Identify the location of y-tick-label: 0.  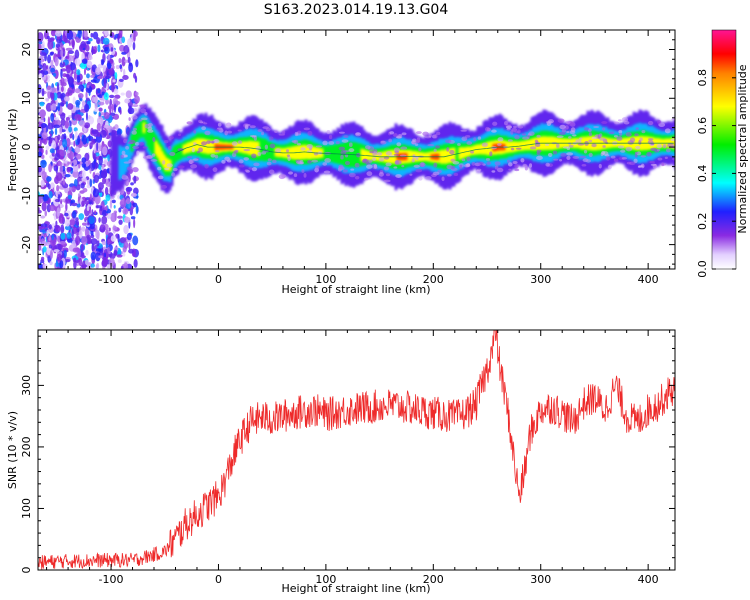
(26, 570).